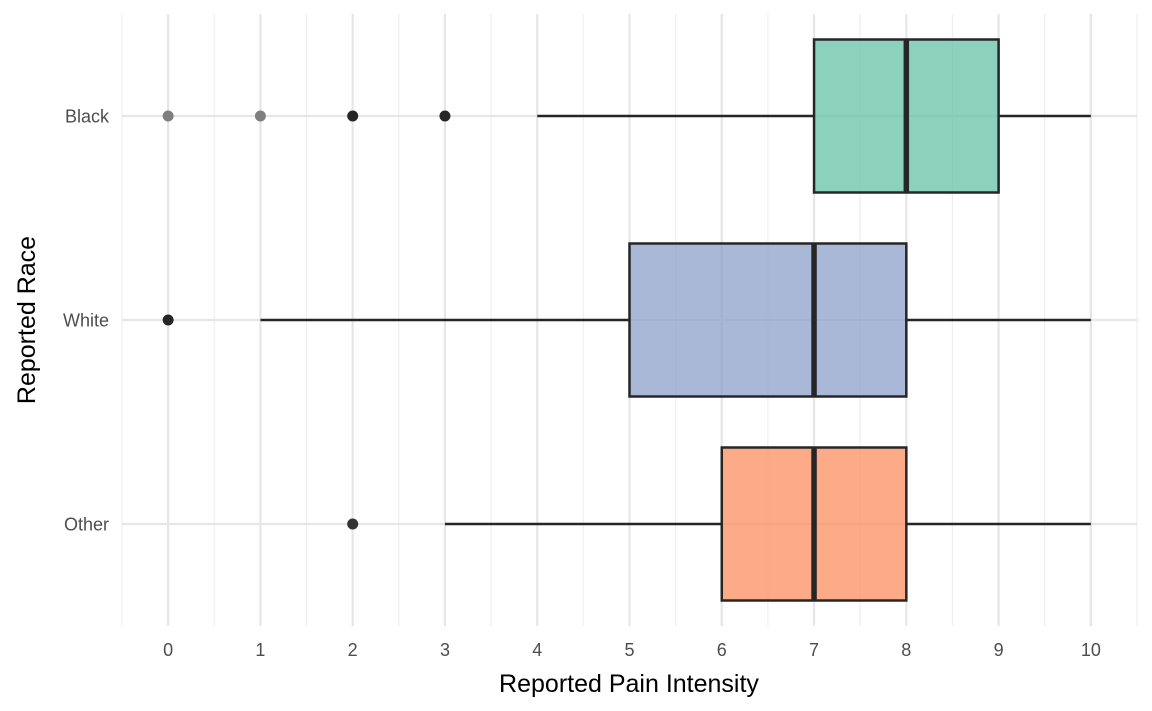 The image size is (1152, 711). I want to click on y-axis-ticks: Black White Other, so click(86, 321).